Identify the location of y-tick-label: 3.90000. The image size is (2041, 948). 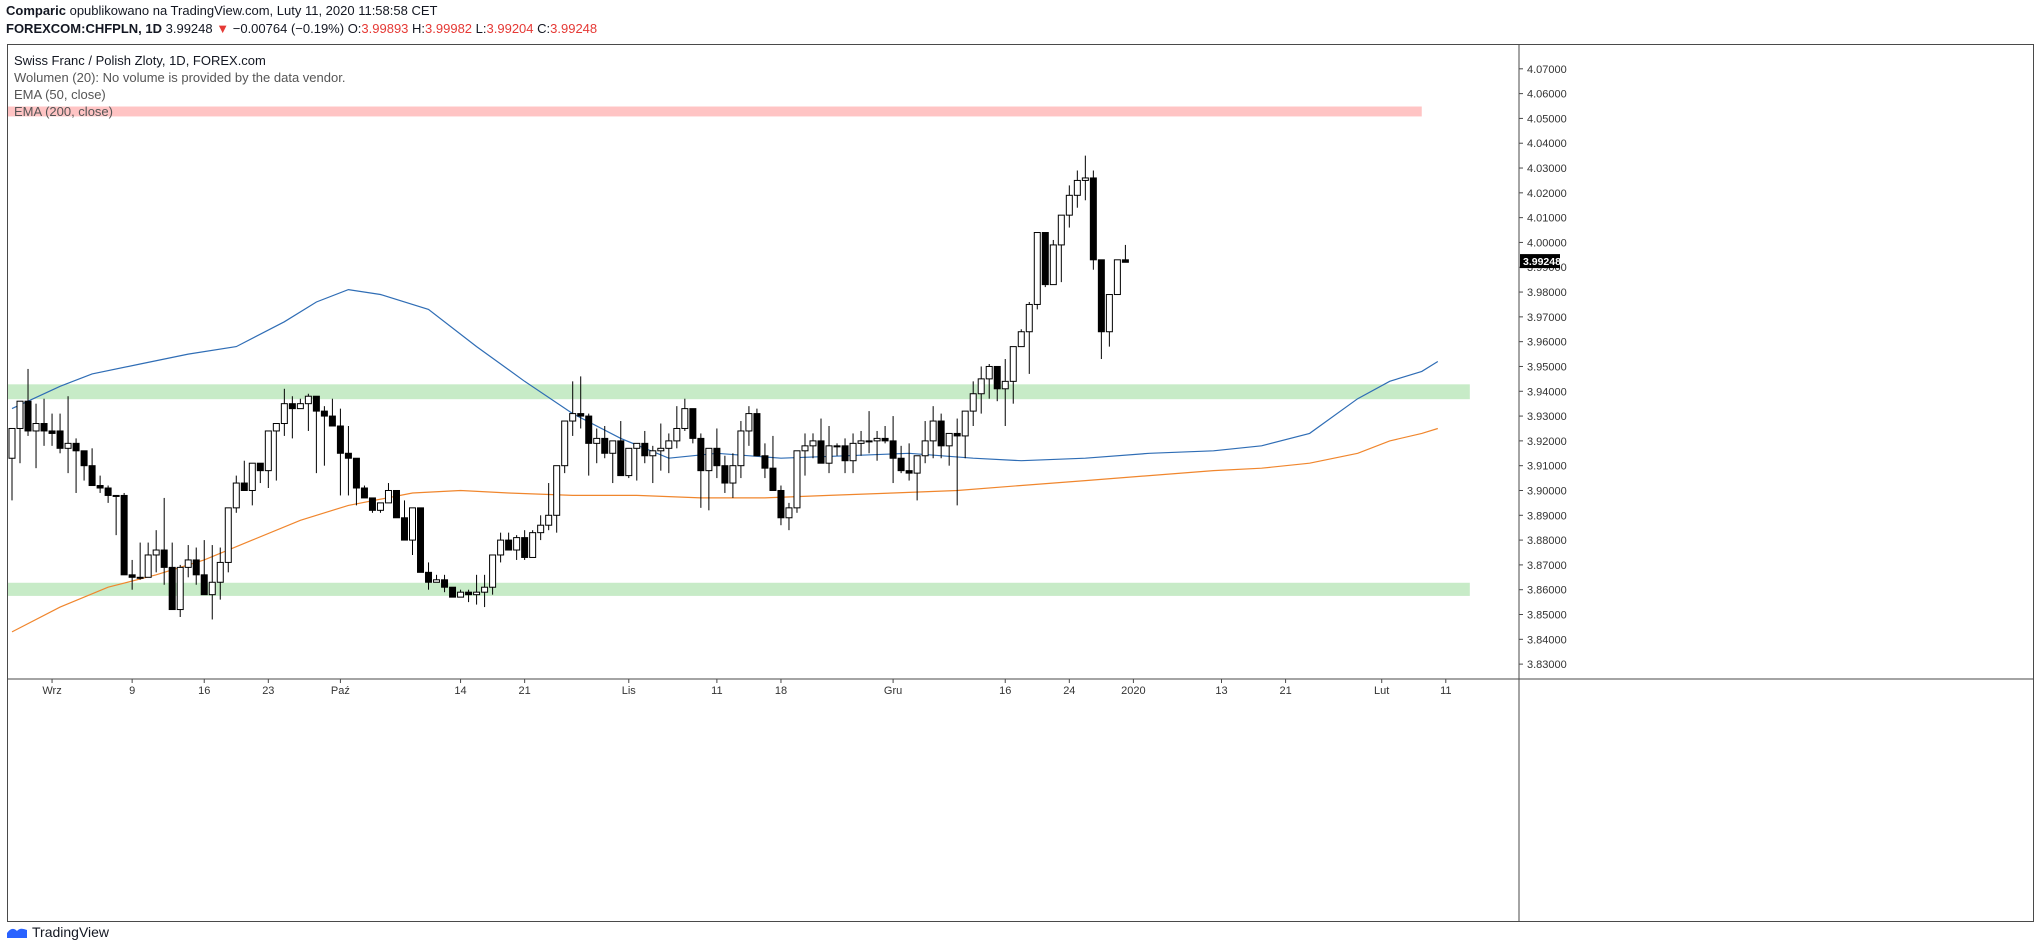
(1547, 491).